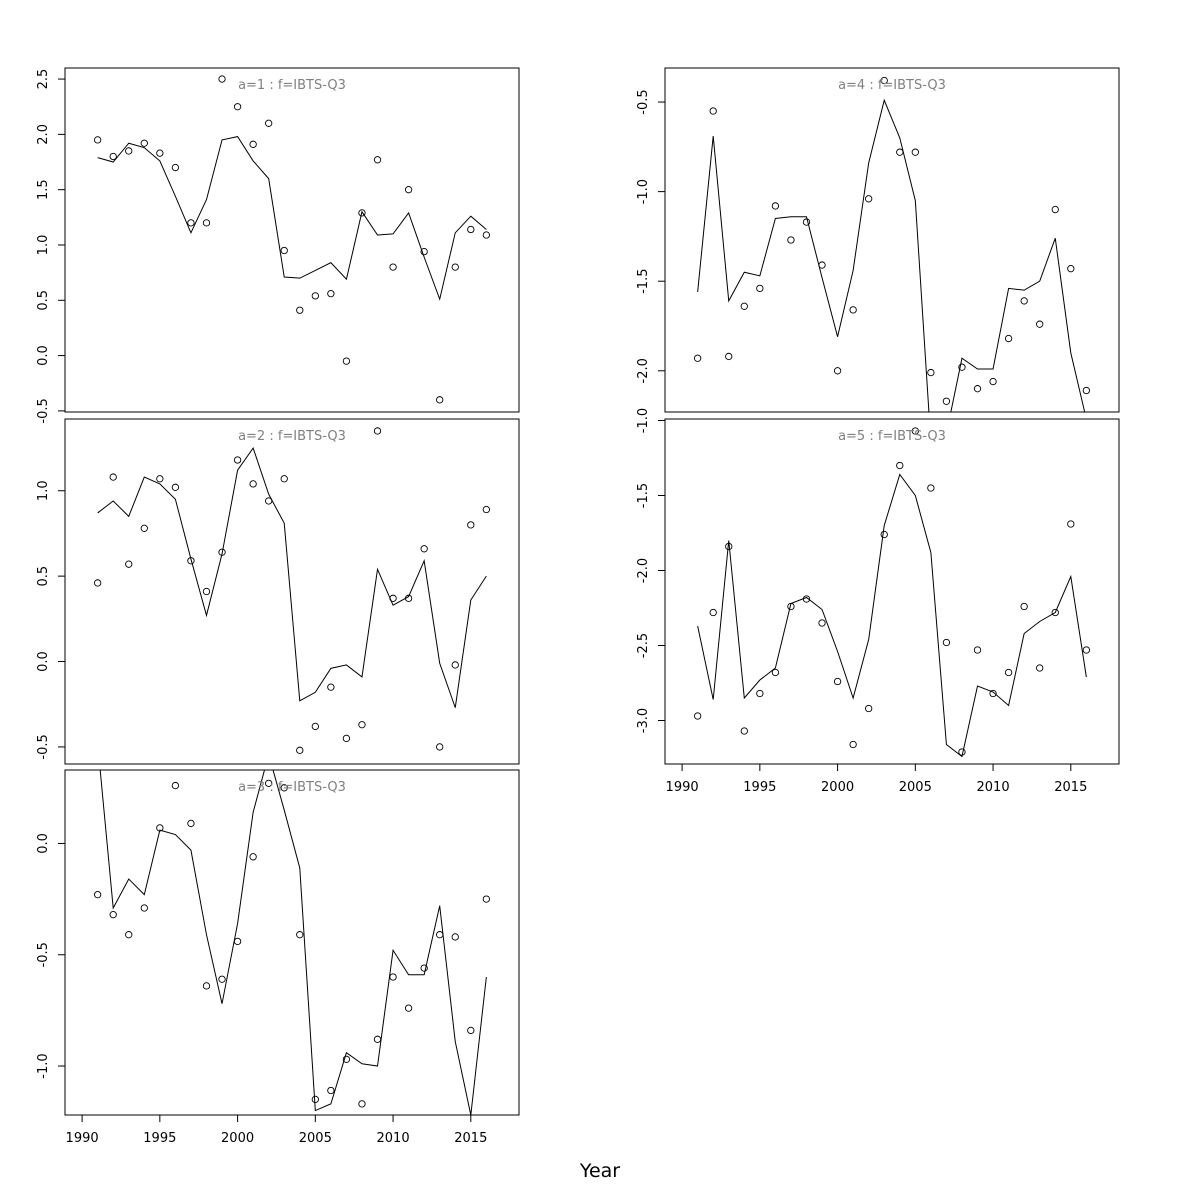  Describe the element at coordinates (43, 79) in the screenshot. I see `y-tick-label: 2.5` at that location.